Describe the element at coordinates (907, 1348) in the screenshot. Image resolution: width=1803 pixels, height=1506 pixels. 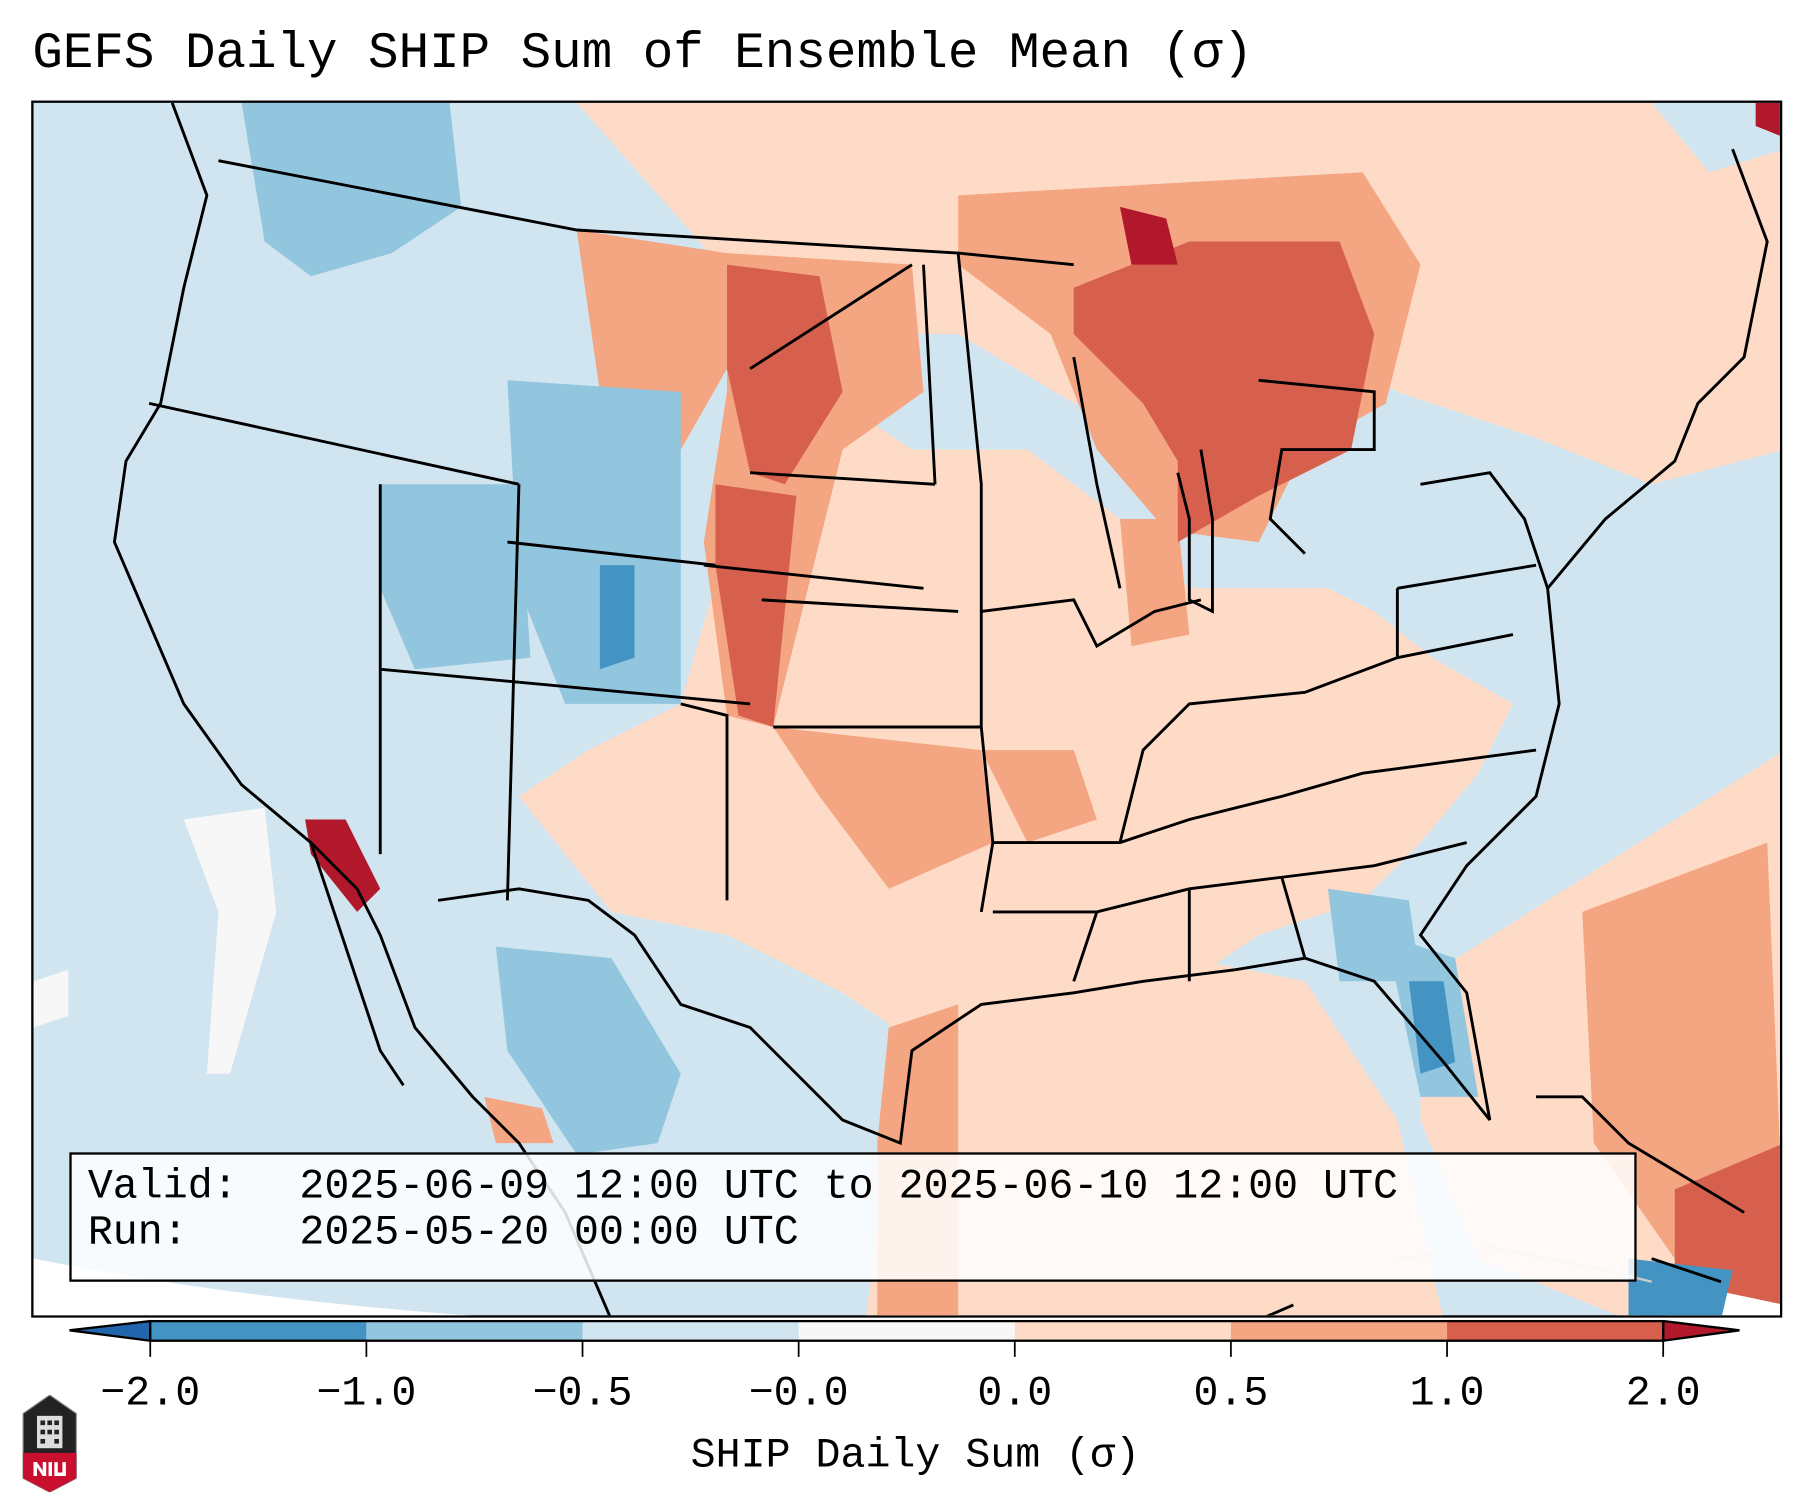
I see `colorbar-ticks` at that location.